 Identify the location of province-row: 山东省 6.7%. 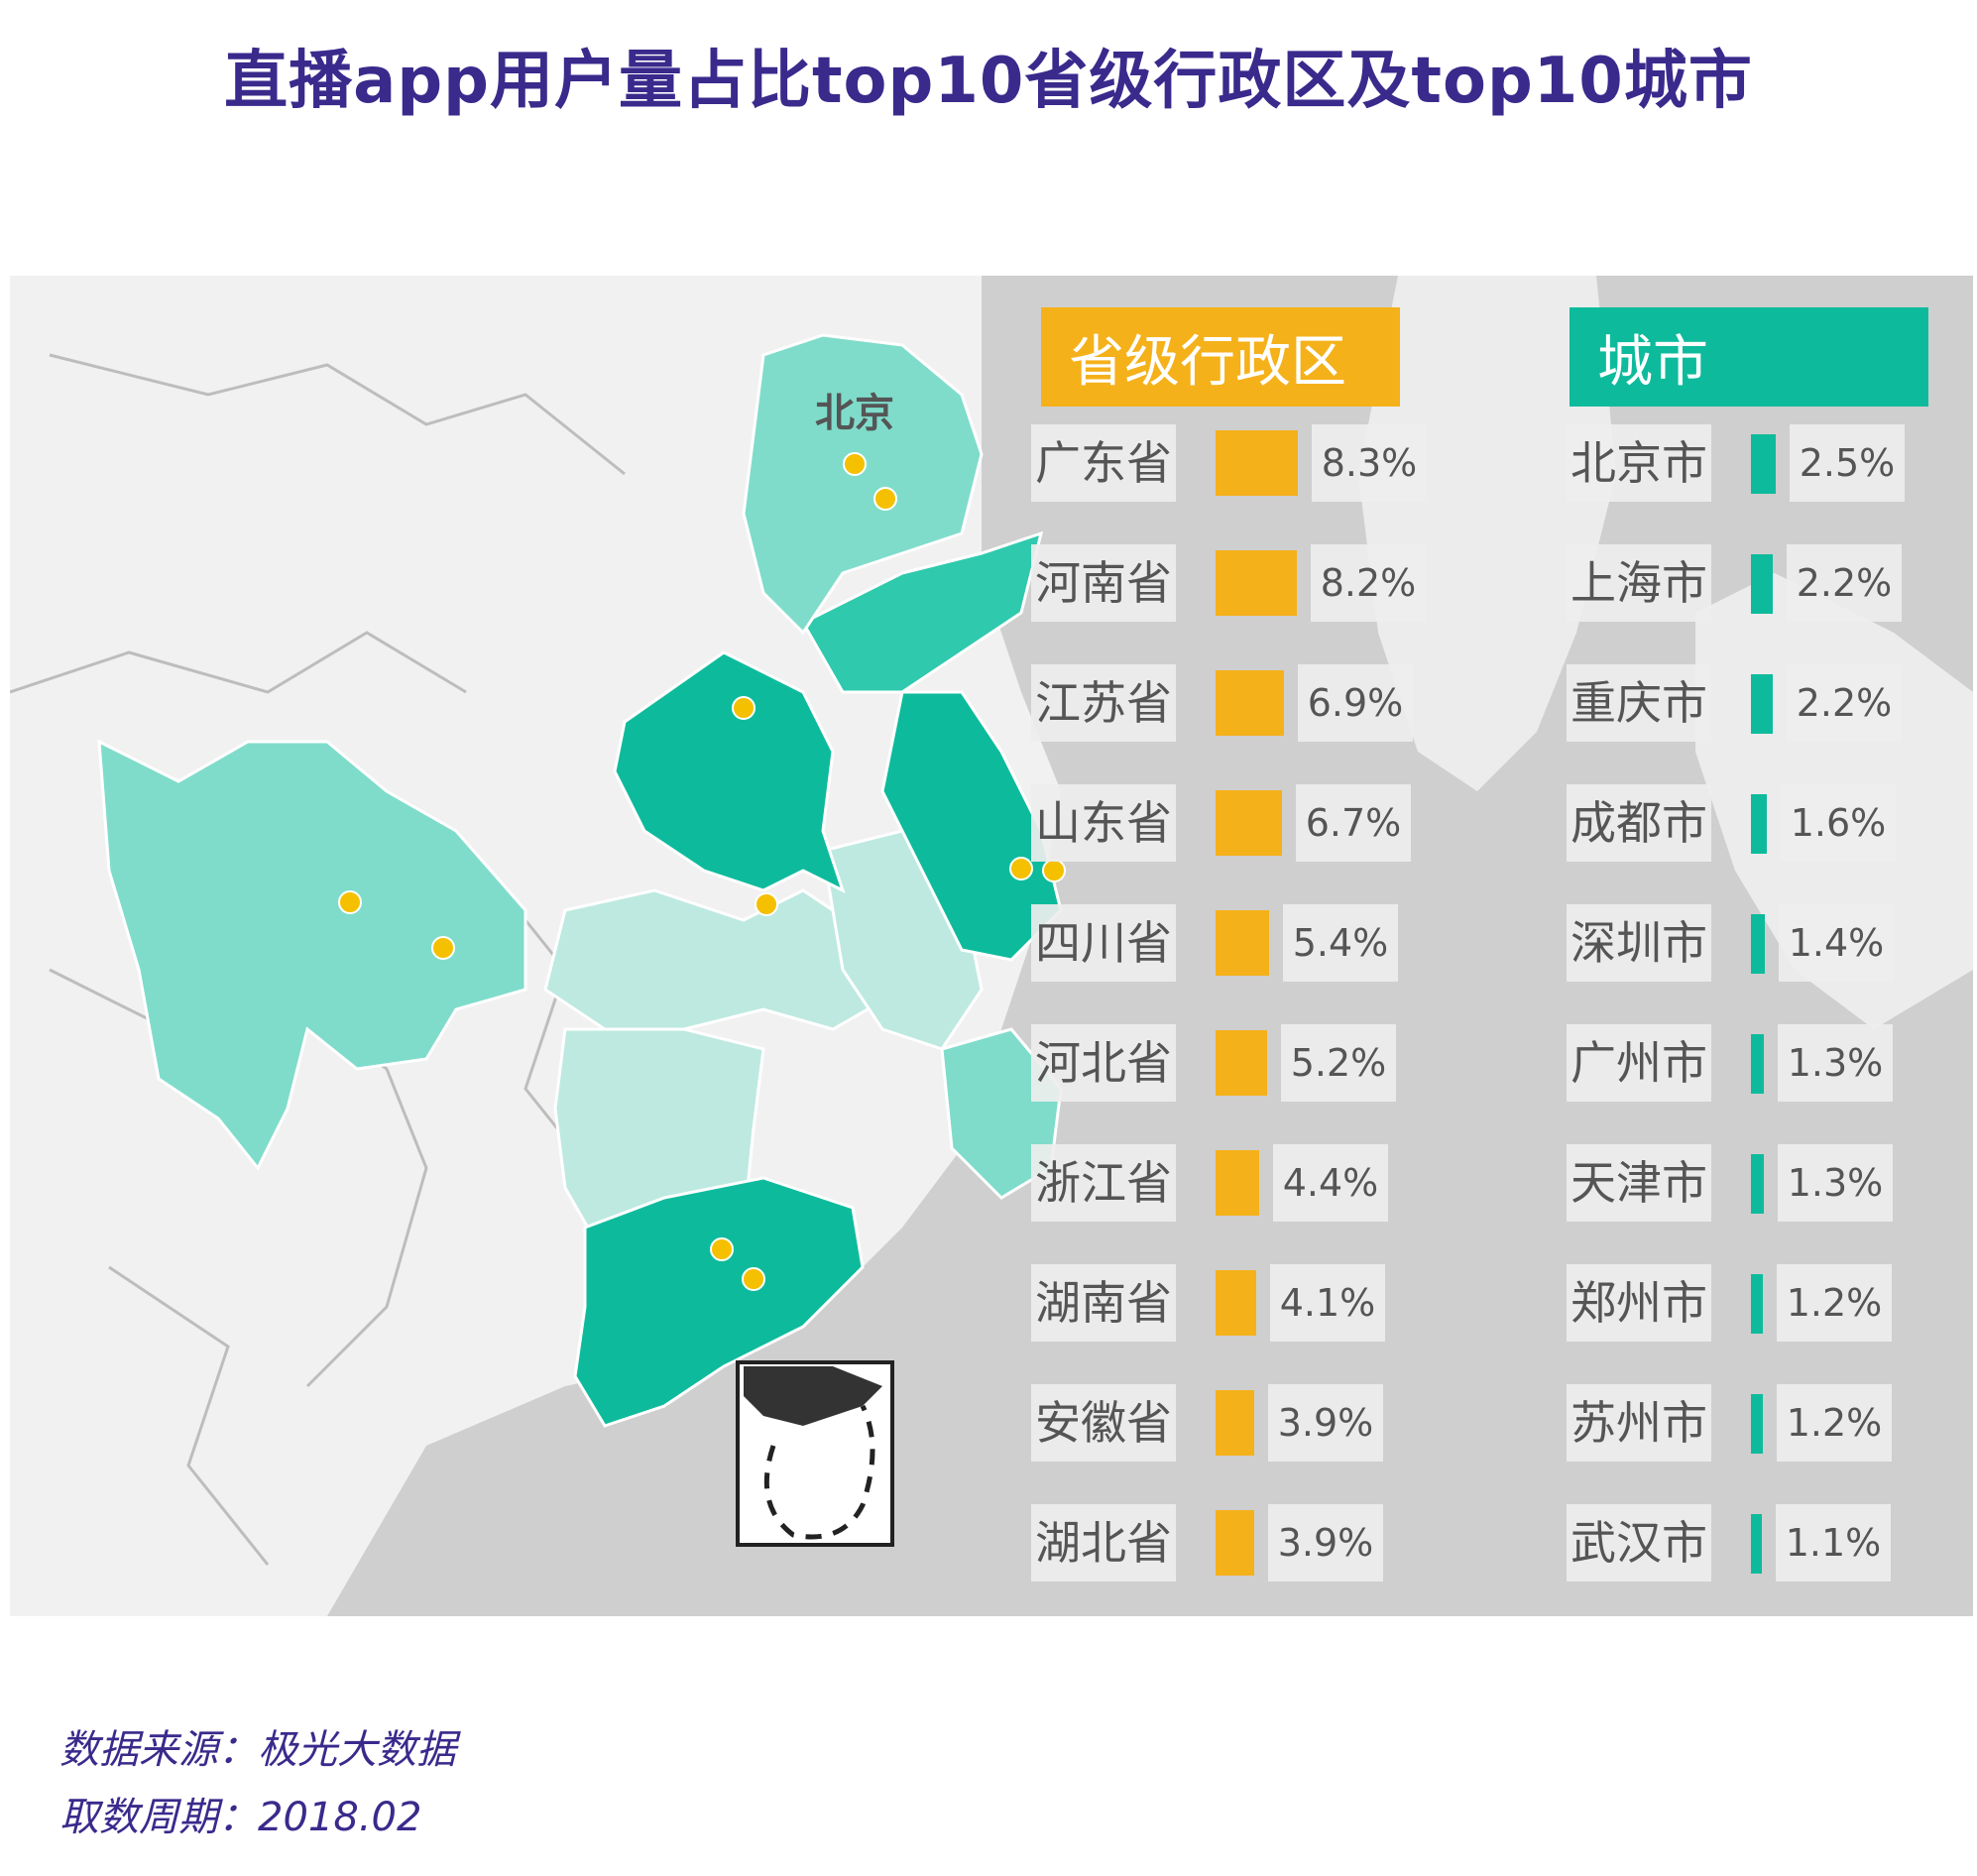
(1329, 823).